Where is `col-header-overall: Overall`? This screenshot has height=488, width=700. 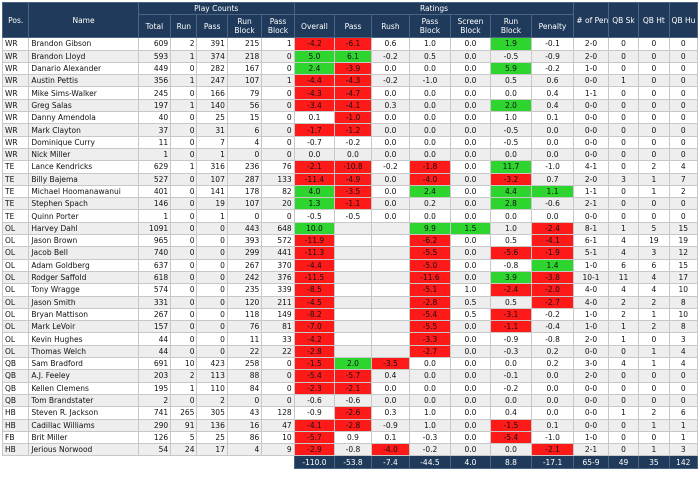
col-header-overall: Overall is located at coordinates (314, 26).